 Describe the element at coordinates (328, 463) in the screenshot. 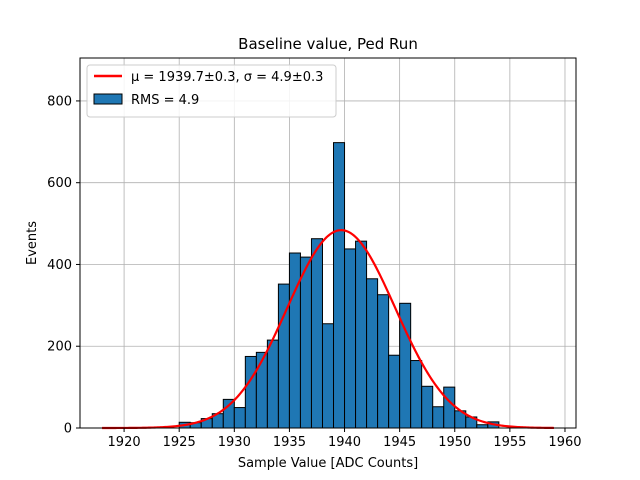

I see `x-axis-label: Sample Value [ADC Counts]` at that location.